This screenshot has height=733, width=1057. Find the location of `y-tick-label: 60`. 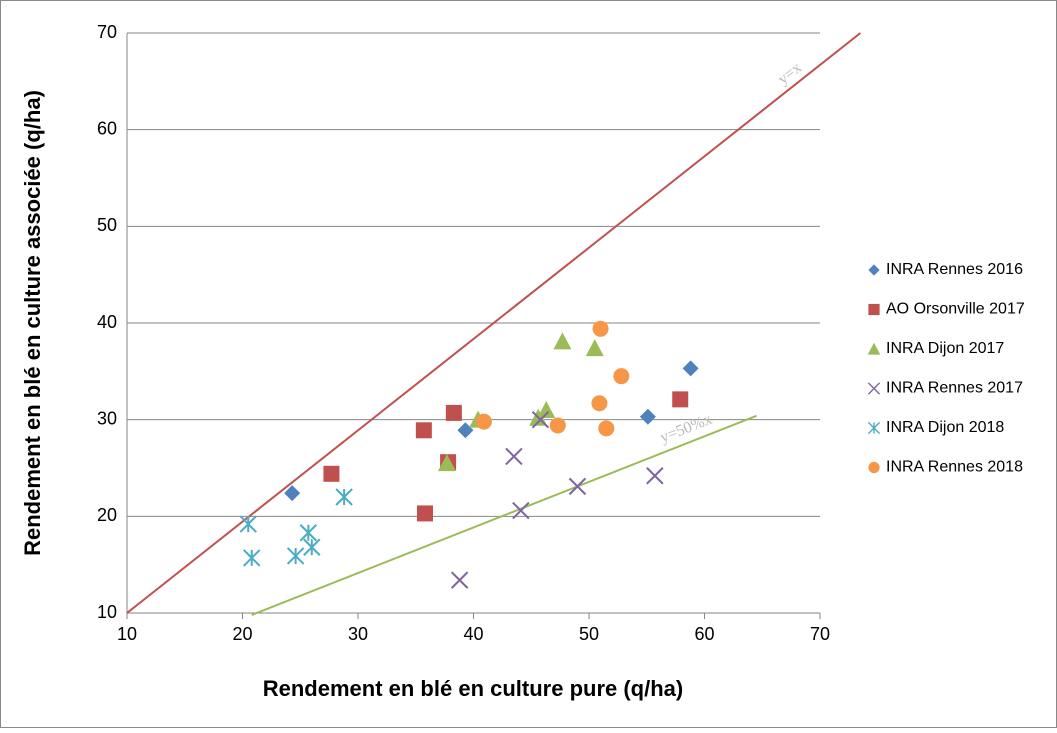

y-tick-label: 60 is located at coordinates (107, 128).